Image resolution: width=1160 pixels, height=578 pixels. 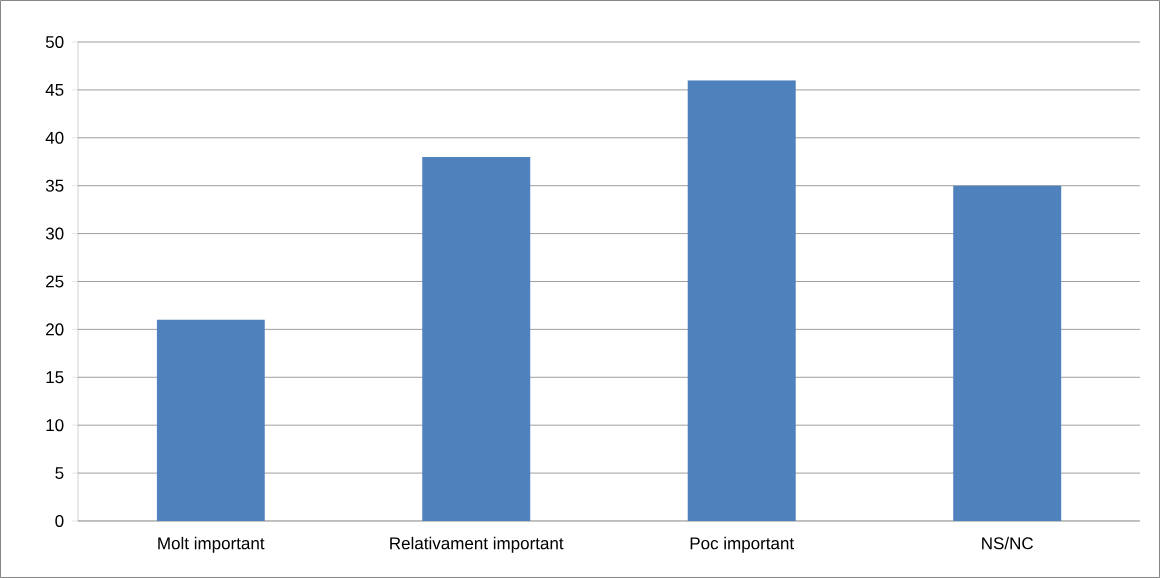 I want to click on x-tick-label: NS/NC, so click(x=1008, y=543).